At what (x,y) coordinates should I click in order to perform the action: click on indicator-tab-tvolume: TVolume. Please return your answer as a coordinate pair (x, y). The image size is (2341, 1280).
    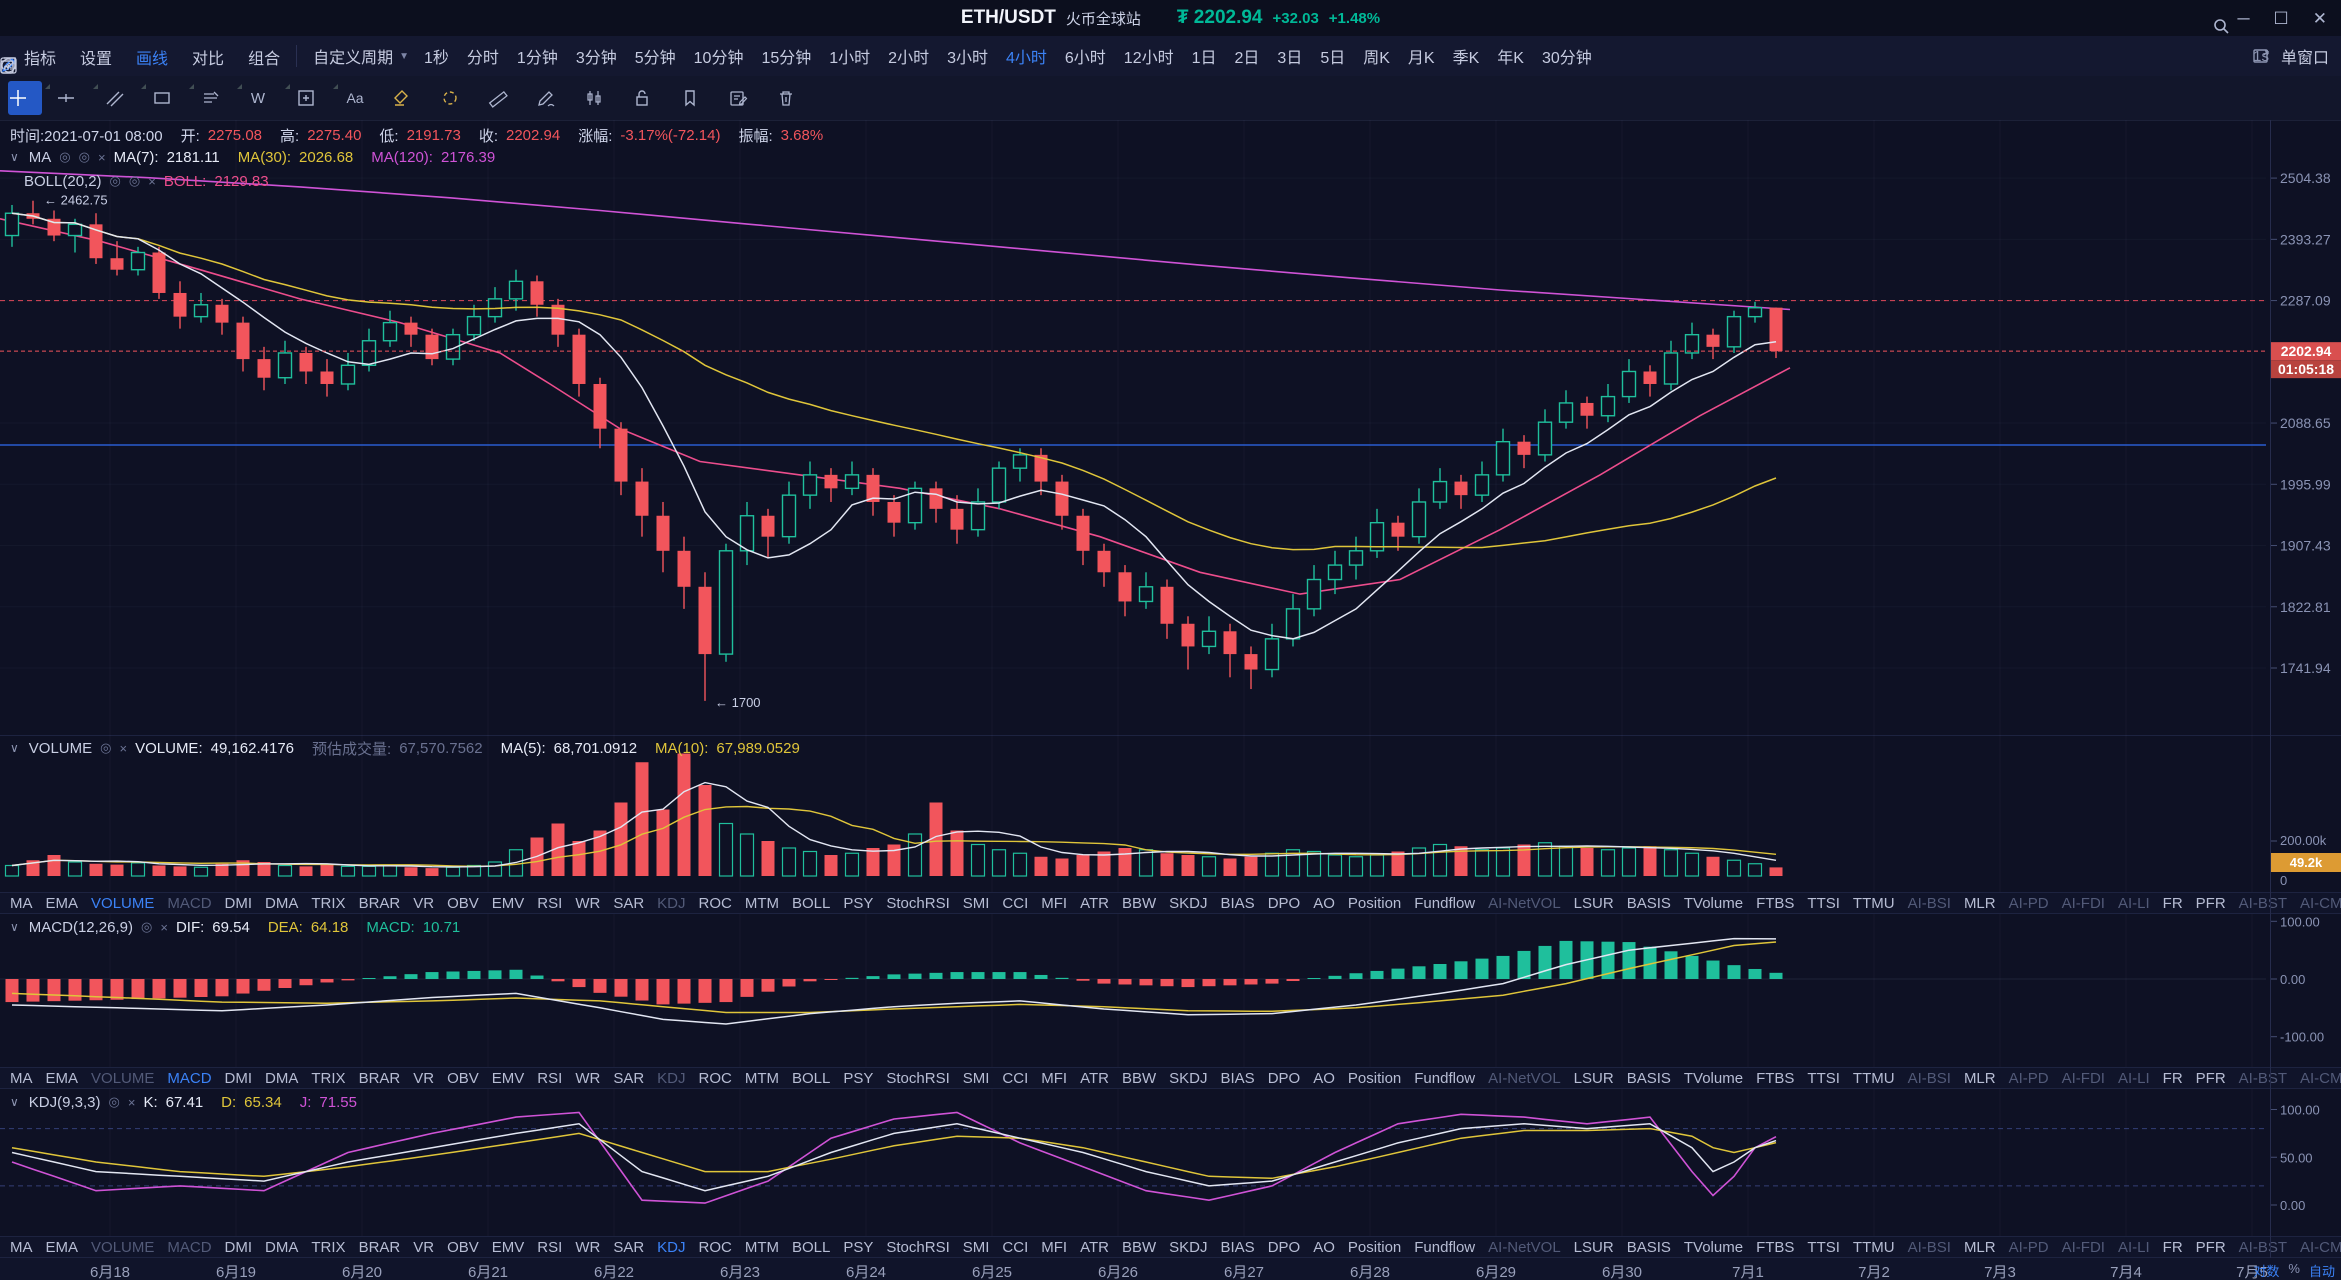
    Looking at the image, I should click on (1713, 1247).